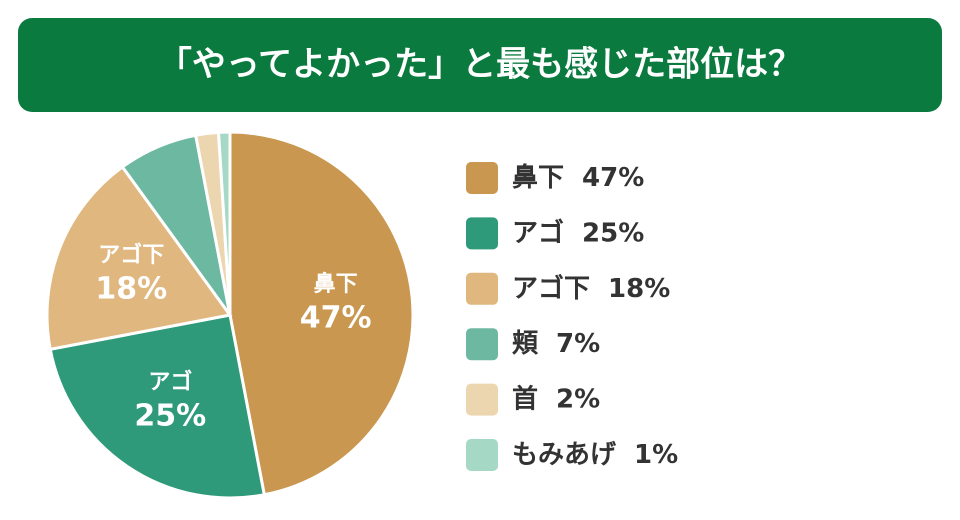  What do you see at coordinates (578, 178) in the screenshot?
I see `legend-entry: 鼻下 47%` at bounding box center [578, 178].